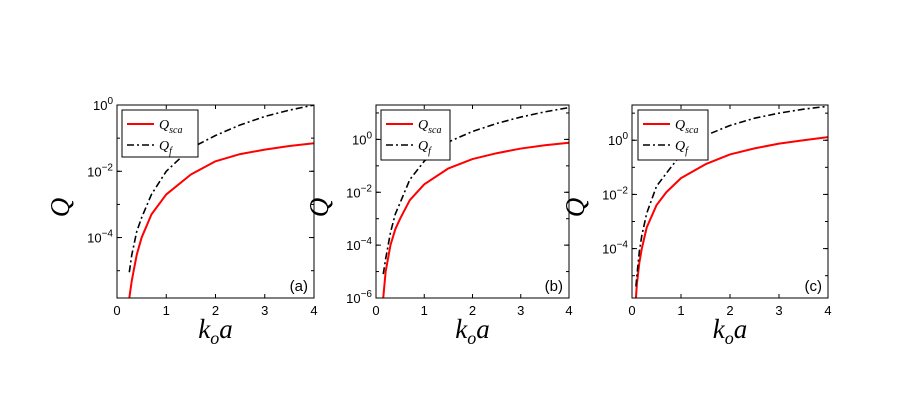 Image resolution: width=913 pixels, height=420 pixels. I want to click on y-tick-label: 10⁻⁶, so click(359, 297).